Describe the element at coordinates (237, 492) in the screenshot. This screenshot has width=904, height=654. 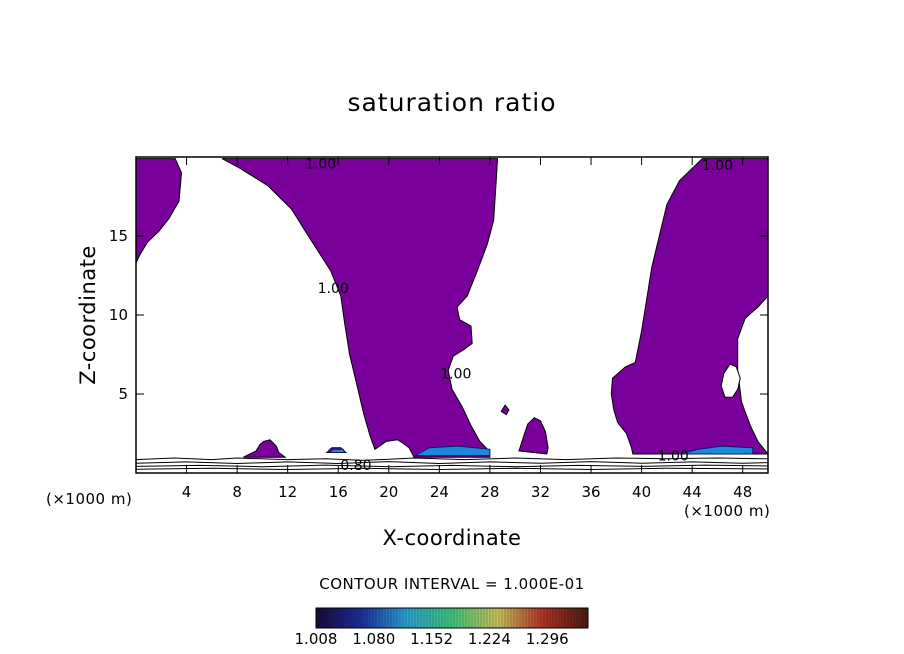
I see `x-tick-label-8: 8` at that location.